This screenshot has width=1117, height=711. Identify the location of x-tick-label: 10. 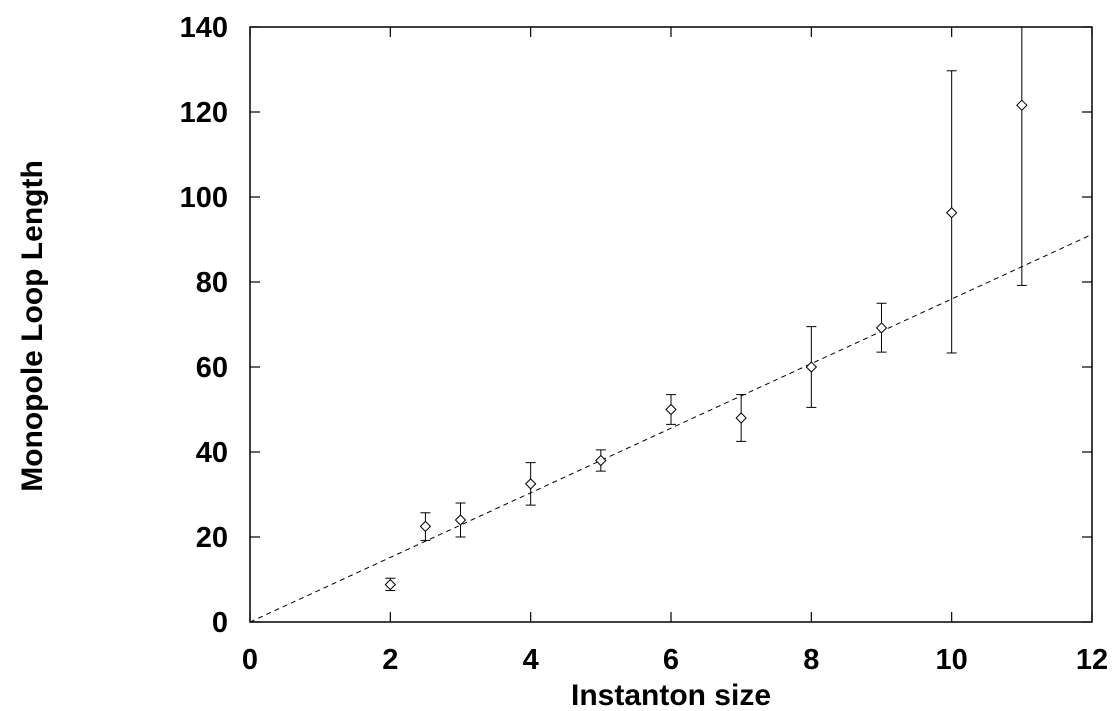
(952, 660).